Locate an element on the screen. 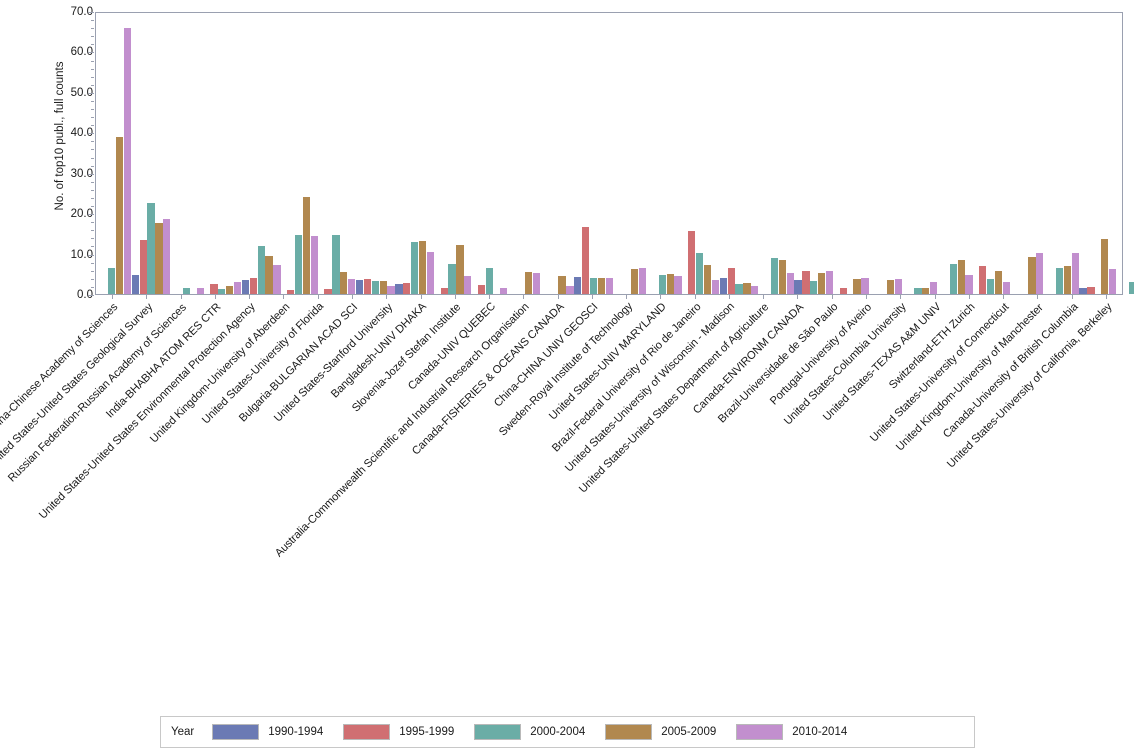  legend-item: 1995-1999 is located at coordinates (398, 732).